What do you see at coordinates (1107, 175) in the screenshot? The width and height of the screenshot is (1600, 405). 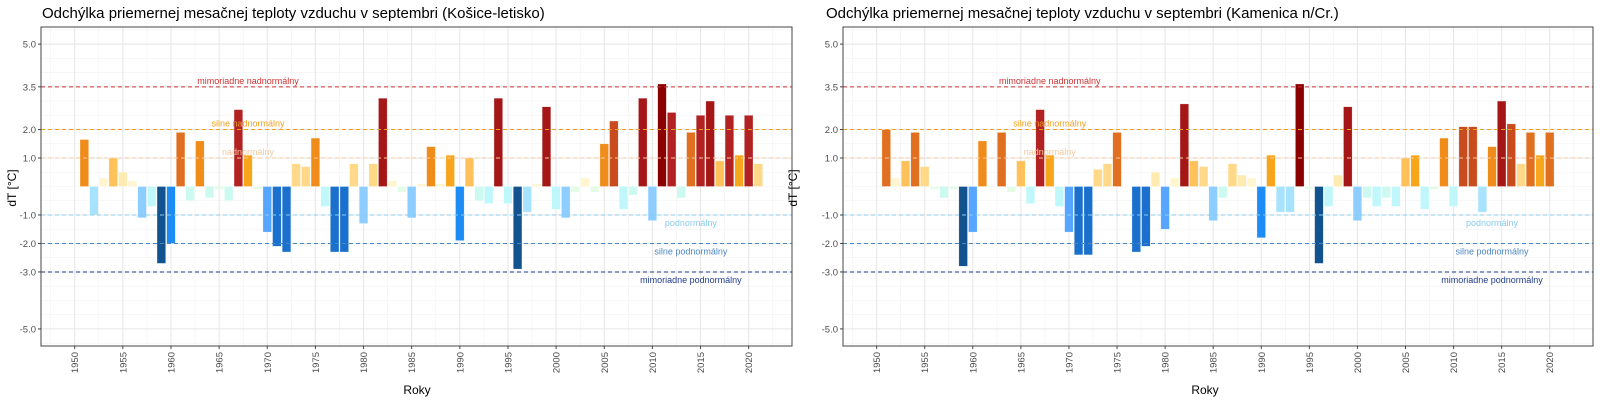 I see `bar-1974` at bounding box center [1107, 175].